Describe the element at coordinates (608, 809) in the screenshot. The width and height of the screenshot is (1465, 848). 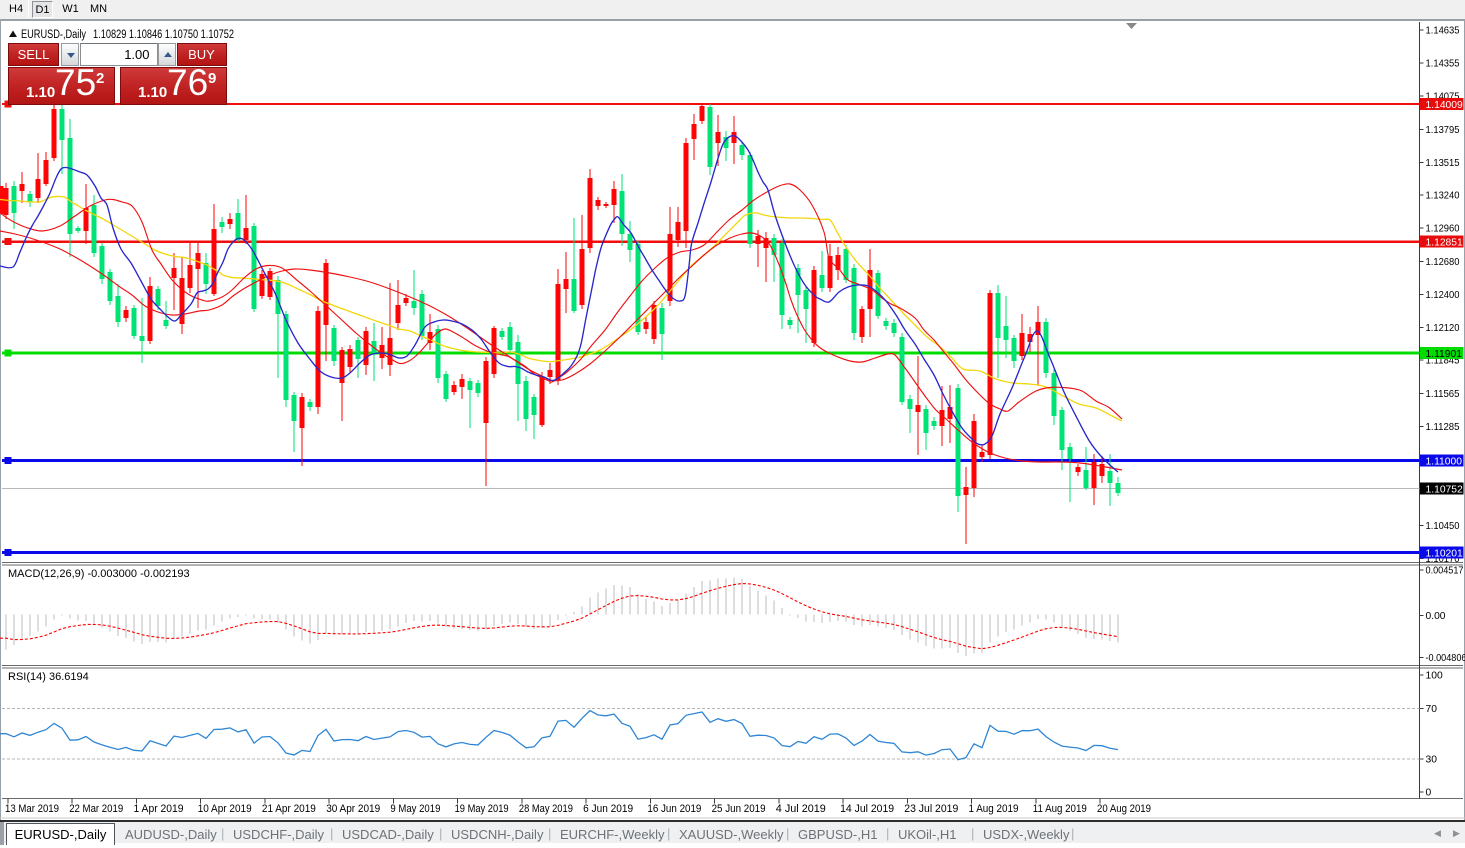
I see `svg-text: 6 Jun 2019` at that location.